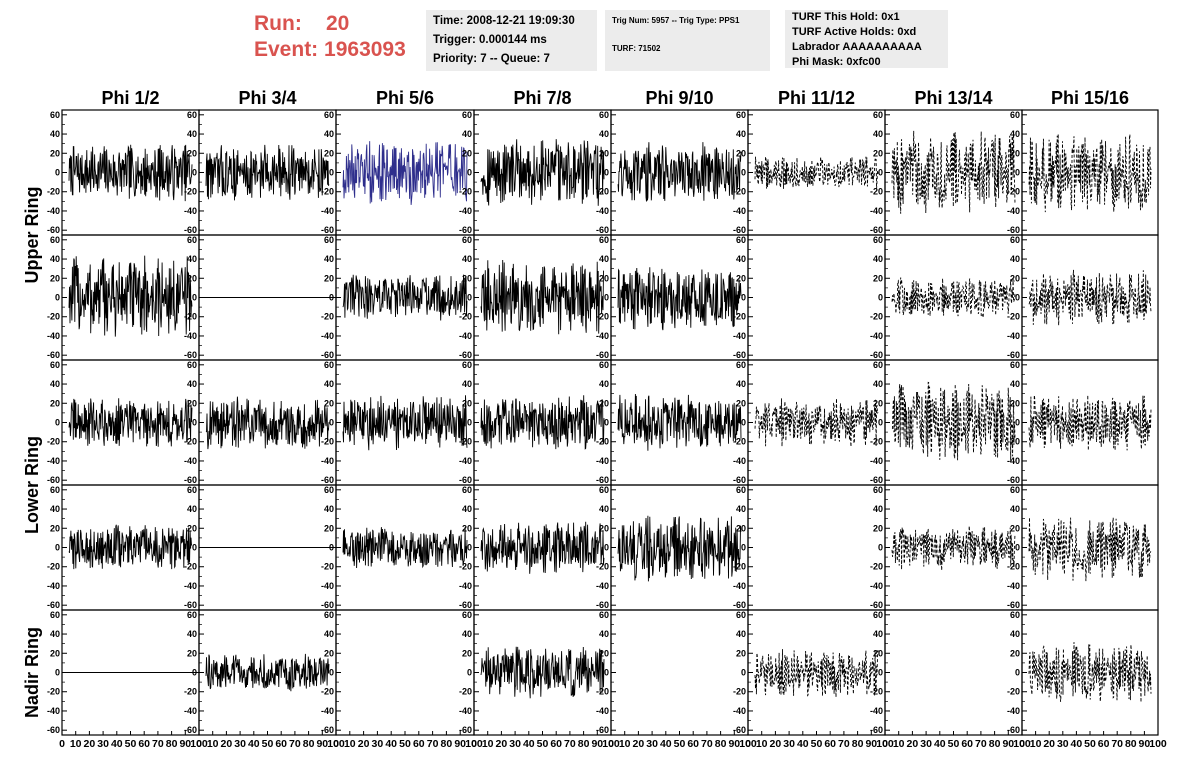 The width and height of the screenshot is (1196, 772). I want to click on x-tick-label: 90, so click(871, 744).